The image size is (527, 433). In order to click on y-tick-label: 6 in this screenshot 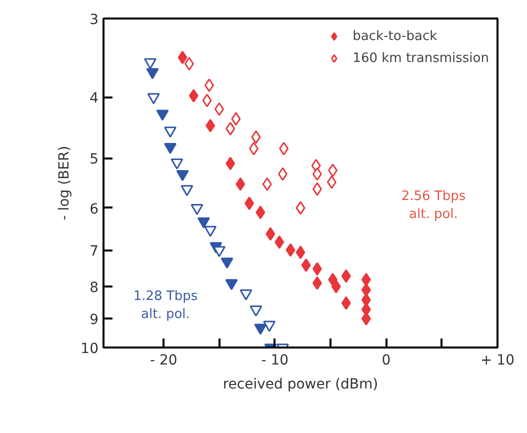, I will do `click(94, 209)`.